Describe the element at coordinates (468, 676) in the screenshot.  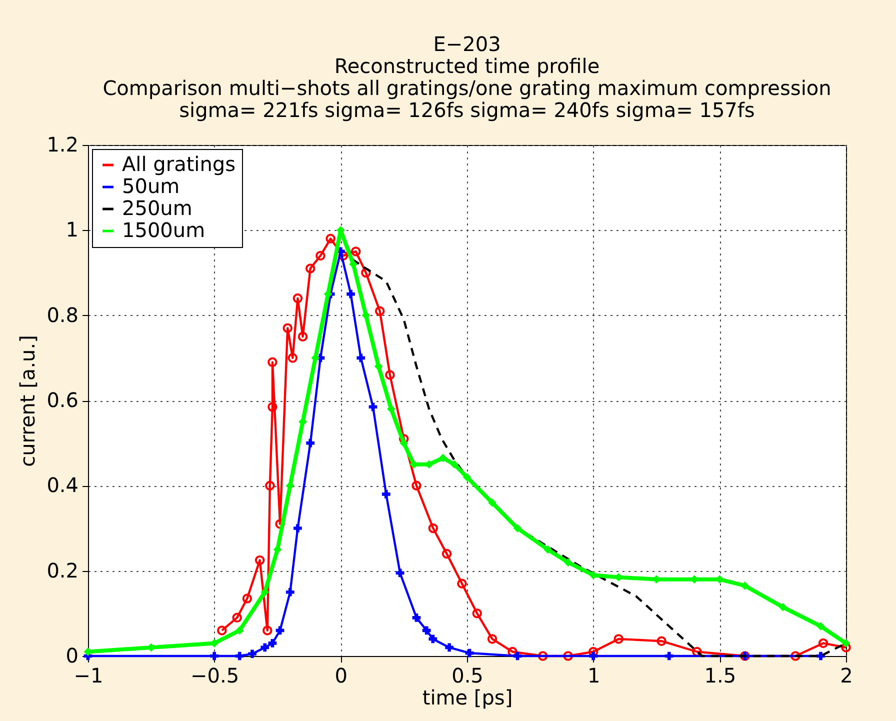
I see `x-tick-label: 0.5` at that location.